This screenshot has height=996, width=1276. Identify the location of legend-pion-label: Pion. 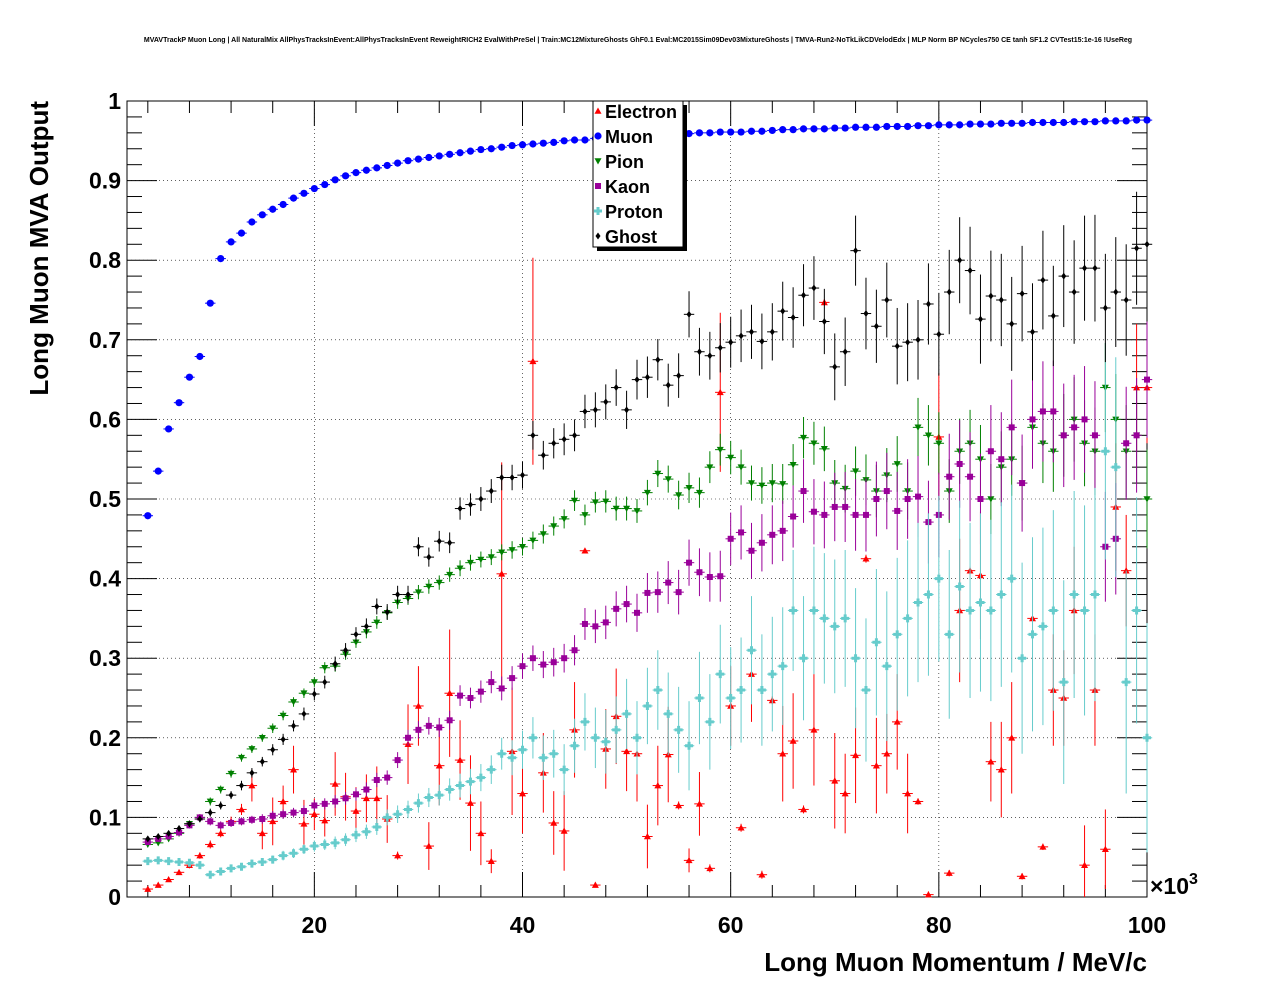
(624, 162).